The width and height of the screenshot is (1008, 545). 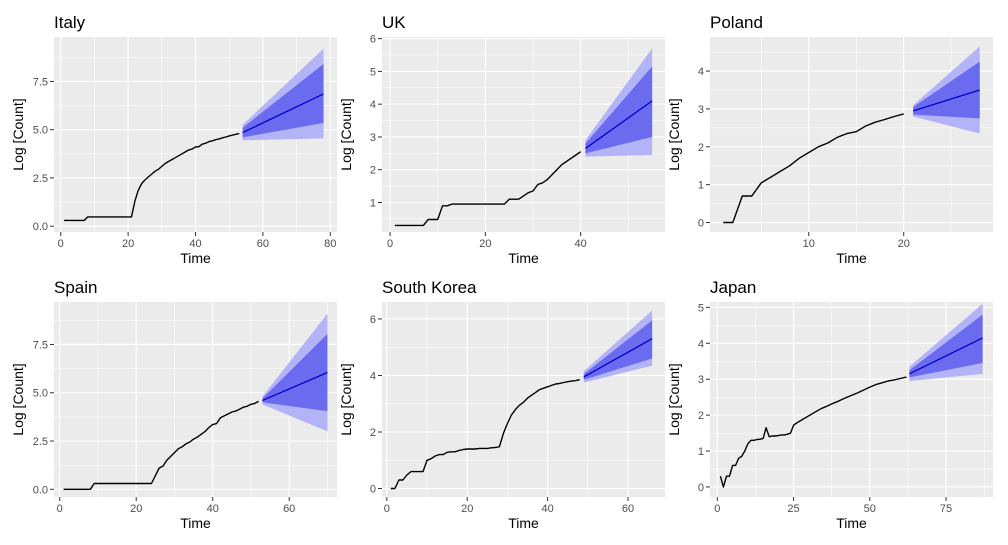 I want to click on x-tick-label: 25, so click(x=793, y=509).